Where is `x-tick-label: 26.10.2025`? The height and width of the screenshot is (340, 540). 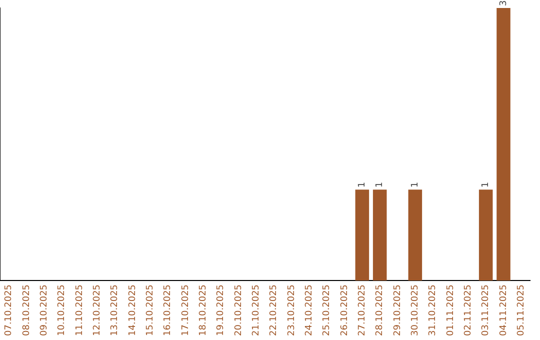
x-tick-label: 26.10.2025 is located at coordinates (345, 310).